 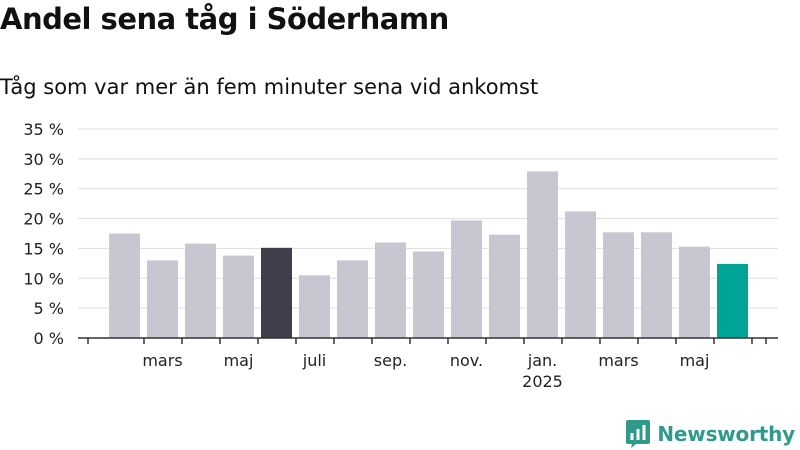 I want to click on y-tick-label: 15 %, so click(x=43, y=248).